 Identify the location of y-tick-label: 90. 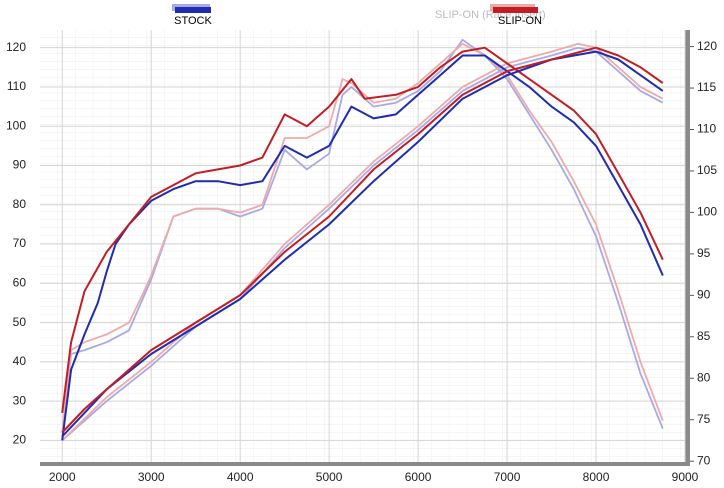
(20, 165).